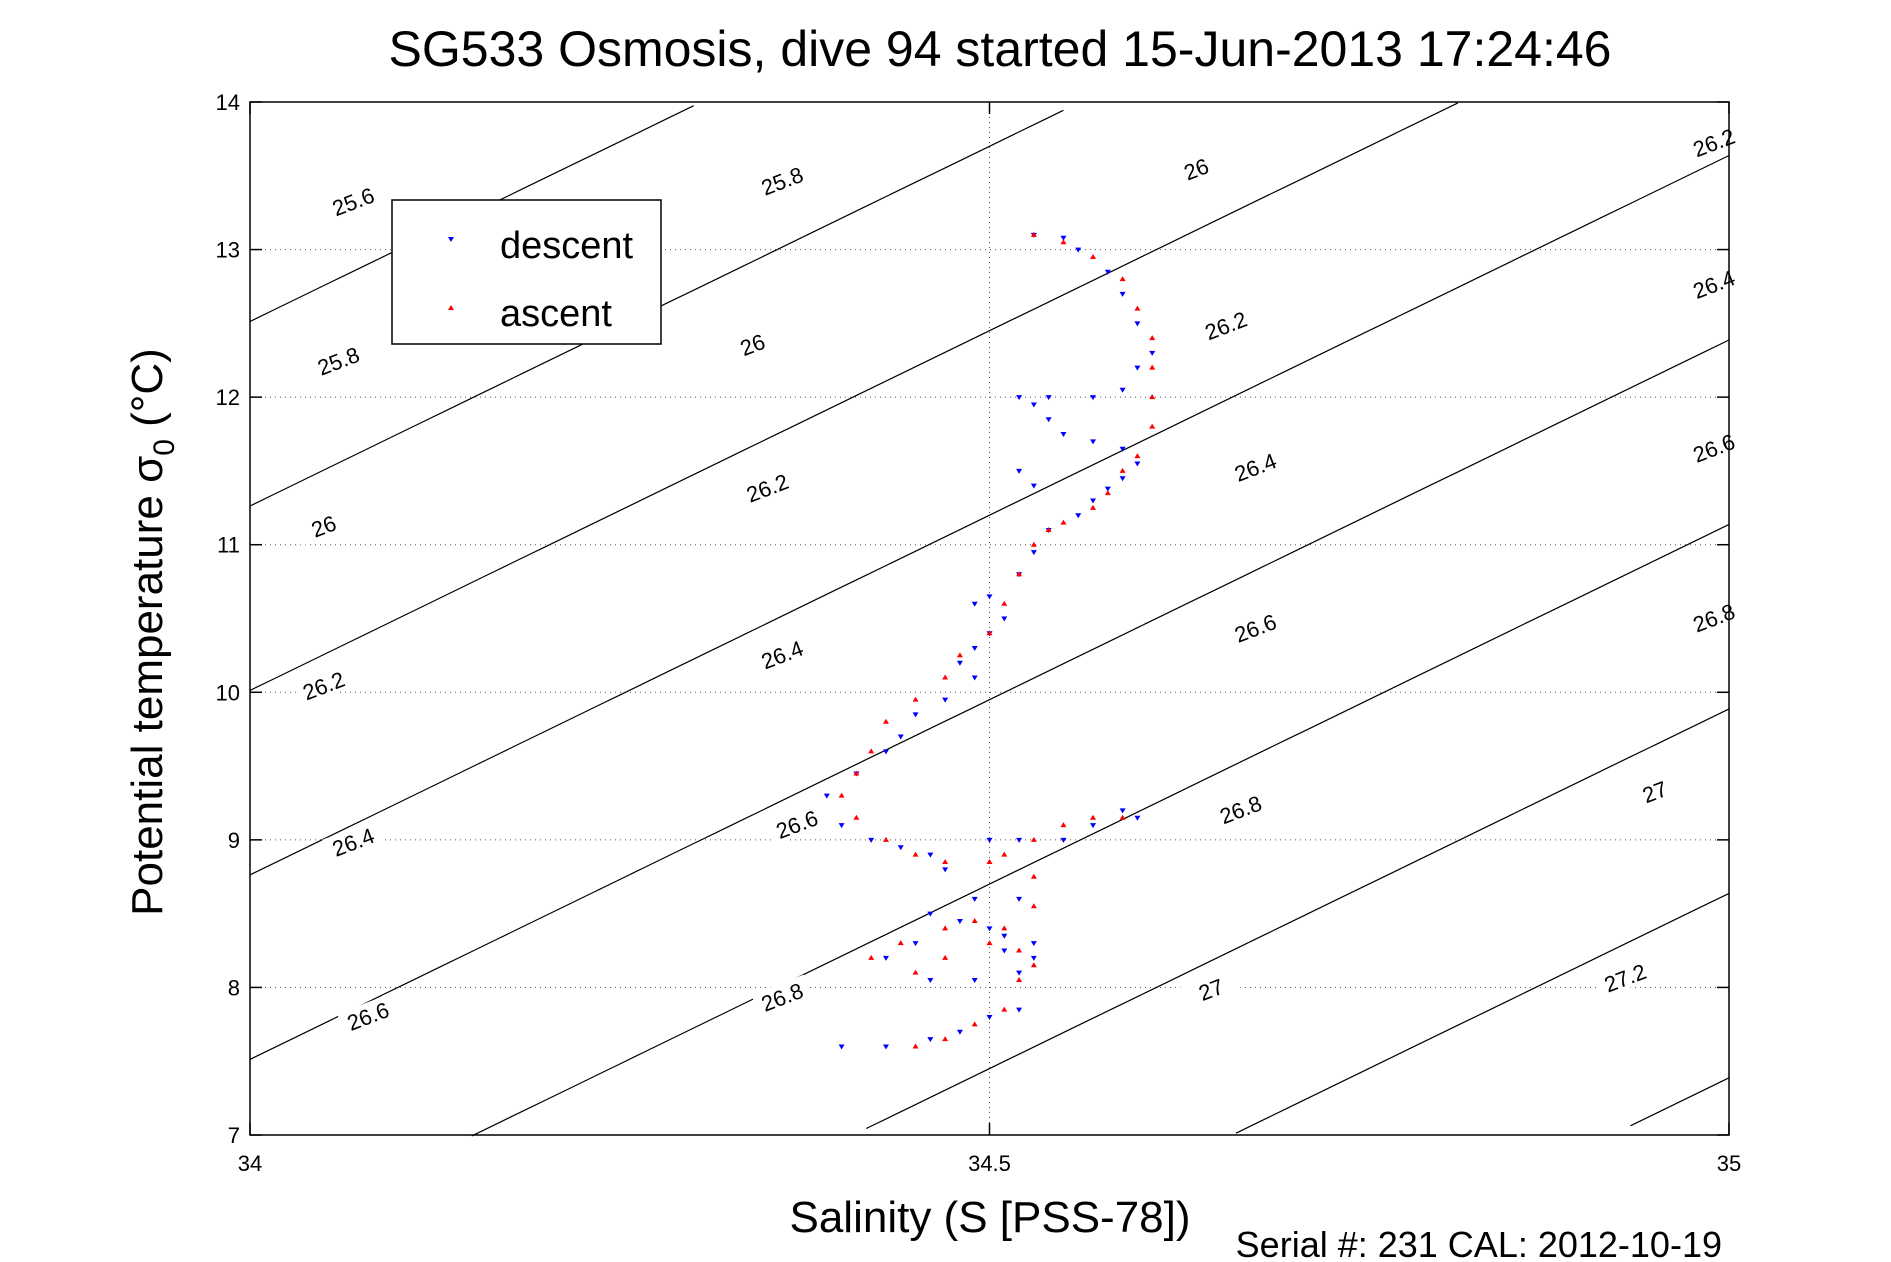  Describe the element at coordinates (234, 840) in the screenshot. I see `y-tick-label: 9` at that location.